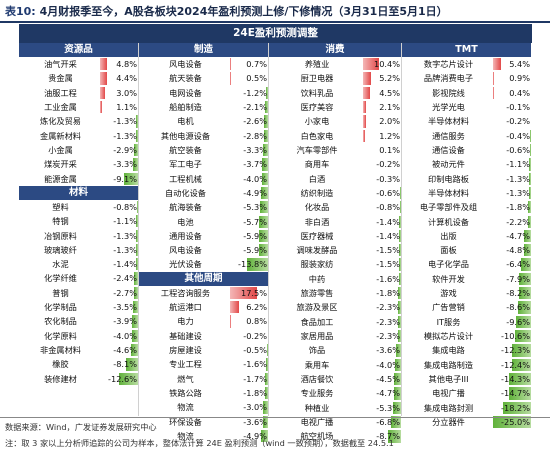 Image resolution: width=550 pixels, height=455 pixels. What do you see at coordinates (249, 379) in the screenshot?
I see `revision-bar-cell: -1.7%` at bounding box center [249, 379].